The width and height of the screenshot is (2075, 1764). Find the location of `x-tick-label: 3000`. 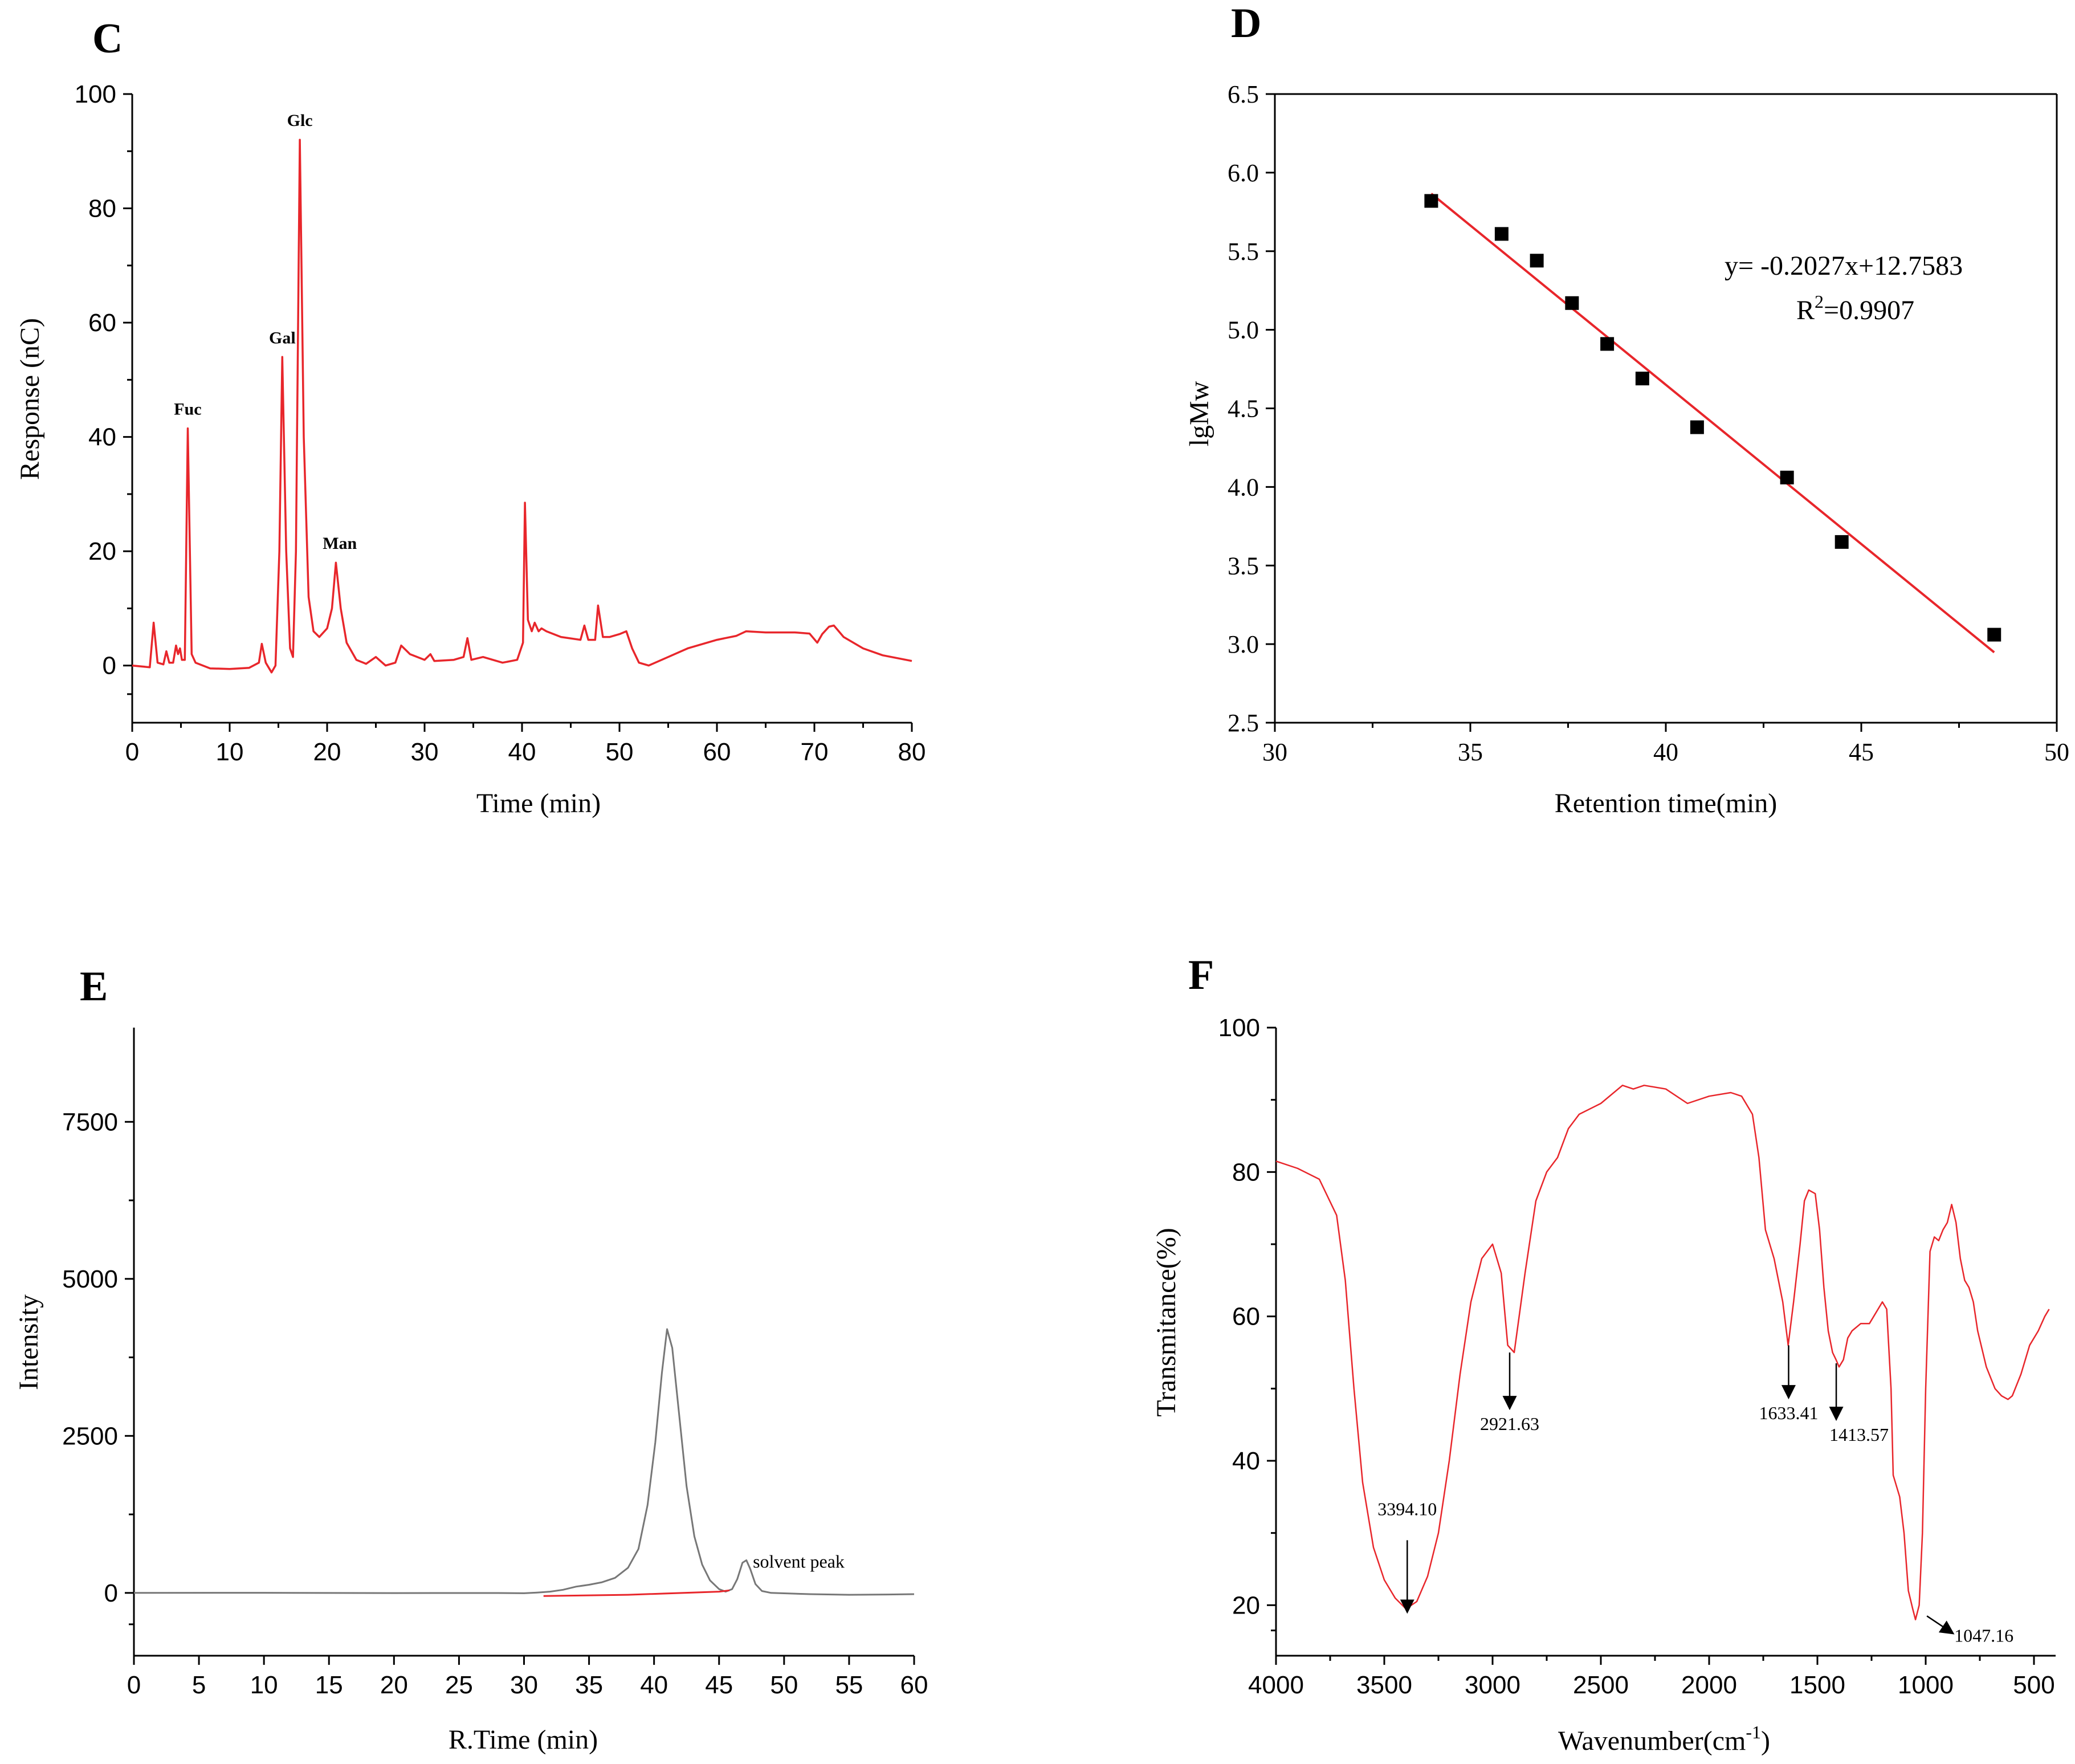

x-tick-label: 3000 is located at coordinates (1492, 1685).